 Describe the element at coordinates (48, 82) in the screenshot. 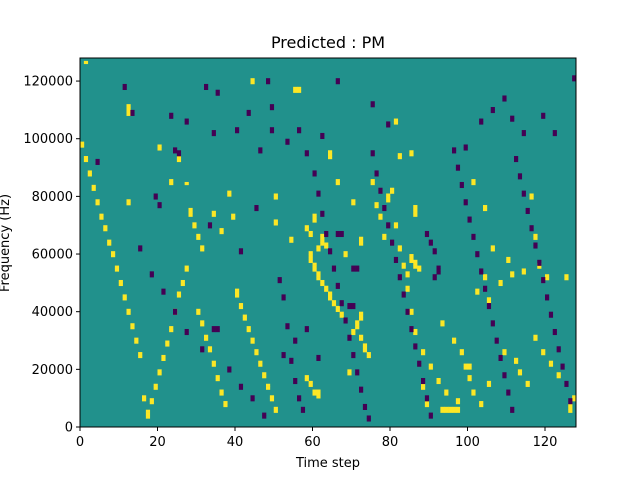

I see `y-tick-label: 120000` at that location.